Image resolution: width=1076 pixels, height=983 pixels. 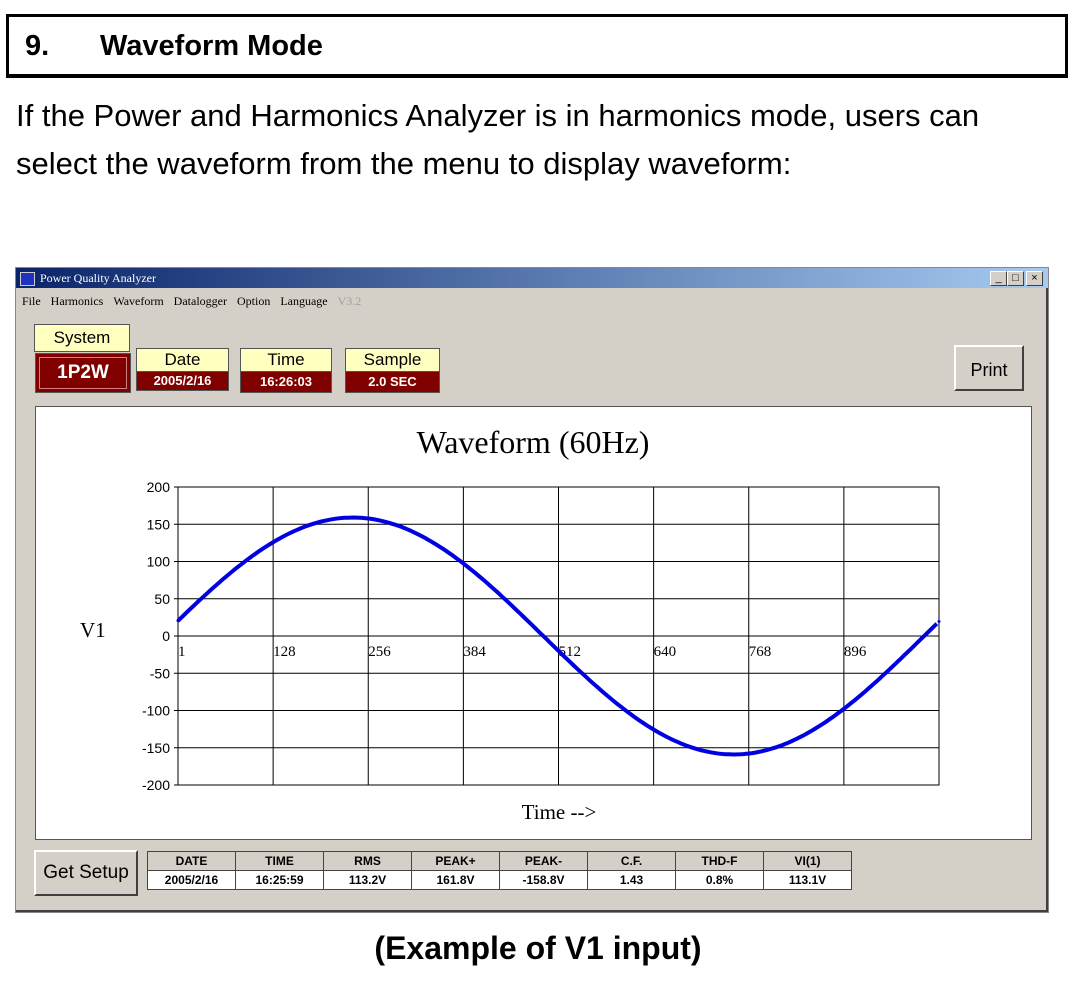 I want to click on x-tick-label: 256, so click(x=379, y=652).